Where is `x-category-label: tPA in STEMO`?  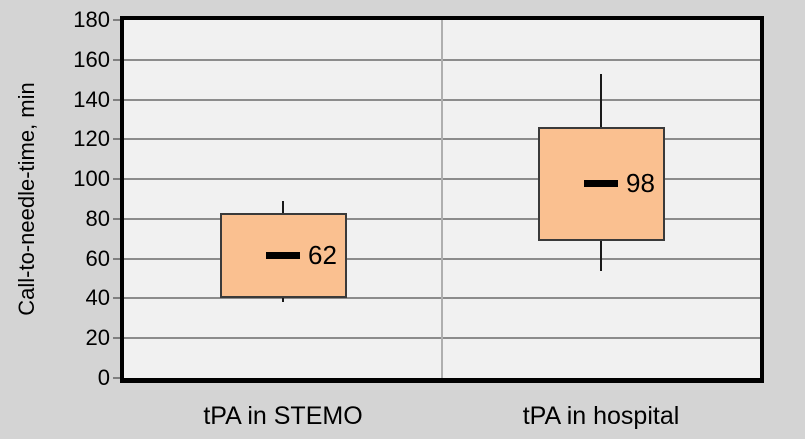
x-category-label: tPA in STEMO is located at coordinates (283, 416).